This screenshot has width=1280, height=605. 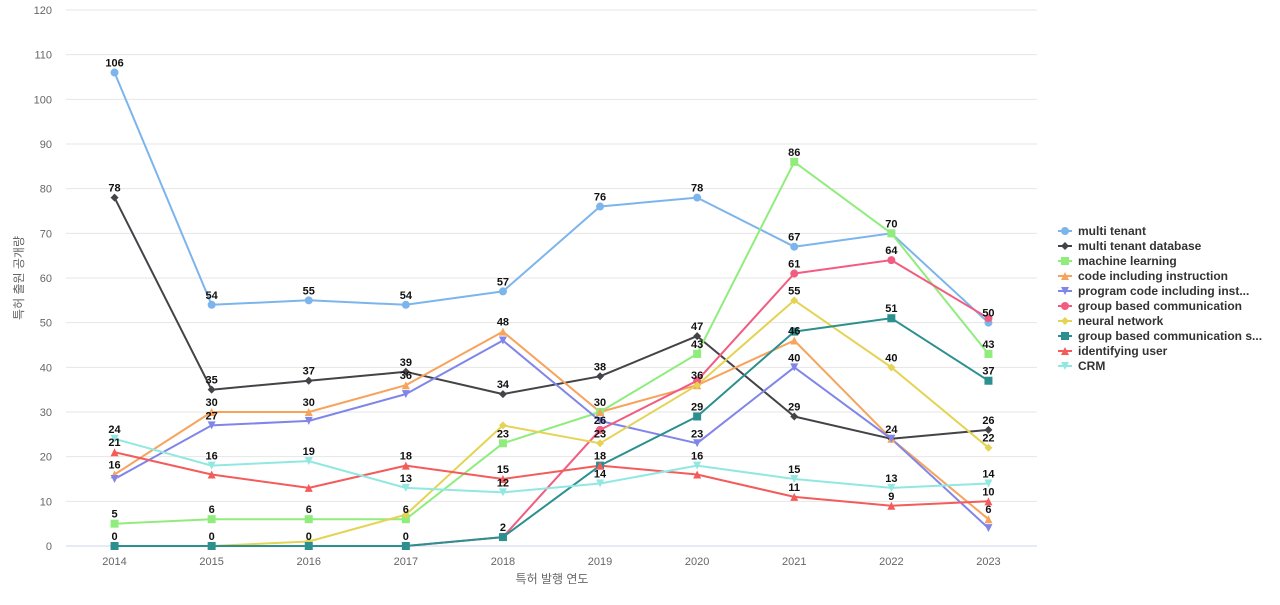 What do you see at coordinates (309, 291) in the screenshot?
I see `data-label: 55` at bounding box center [309, 291].